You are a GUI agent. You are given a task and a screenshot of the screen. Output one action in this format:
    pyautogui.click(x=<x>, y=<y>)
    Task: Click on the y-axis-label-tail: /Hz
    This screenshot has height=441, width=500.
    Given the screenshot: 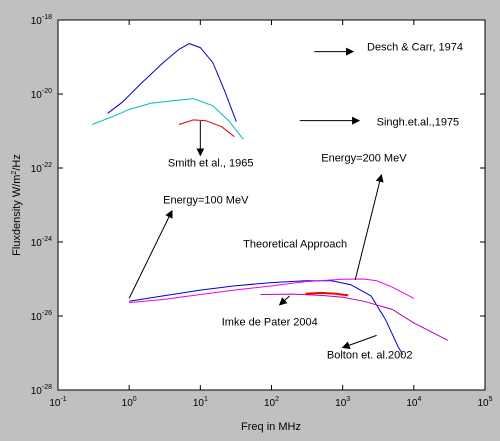 What is the action you would take?
    pyautogui.click(x=17, y=162)
    